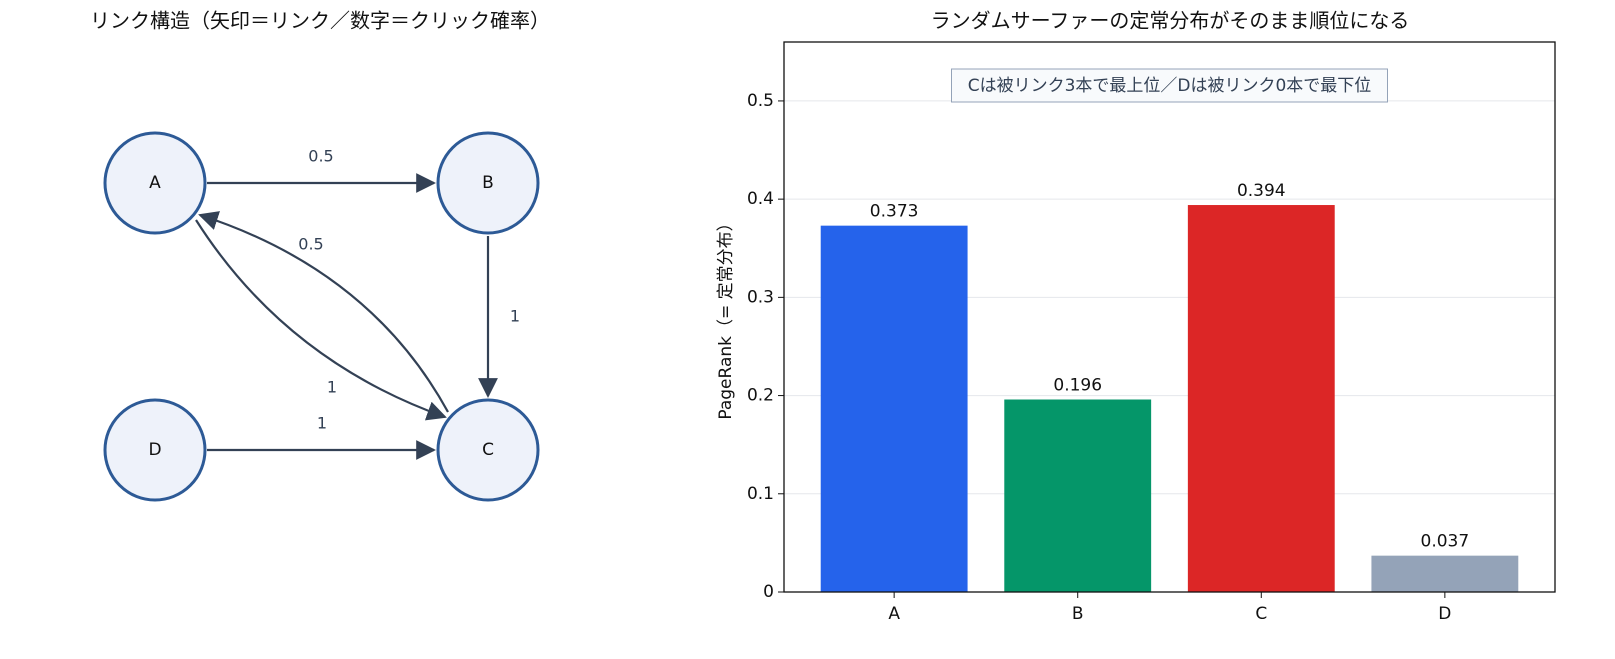  Describe the element at coordinates (1170, 21) in the screenshot. I see `chart-title: ランダムサーファーの定常分布がそのまま順位になる` at that location.